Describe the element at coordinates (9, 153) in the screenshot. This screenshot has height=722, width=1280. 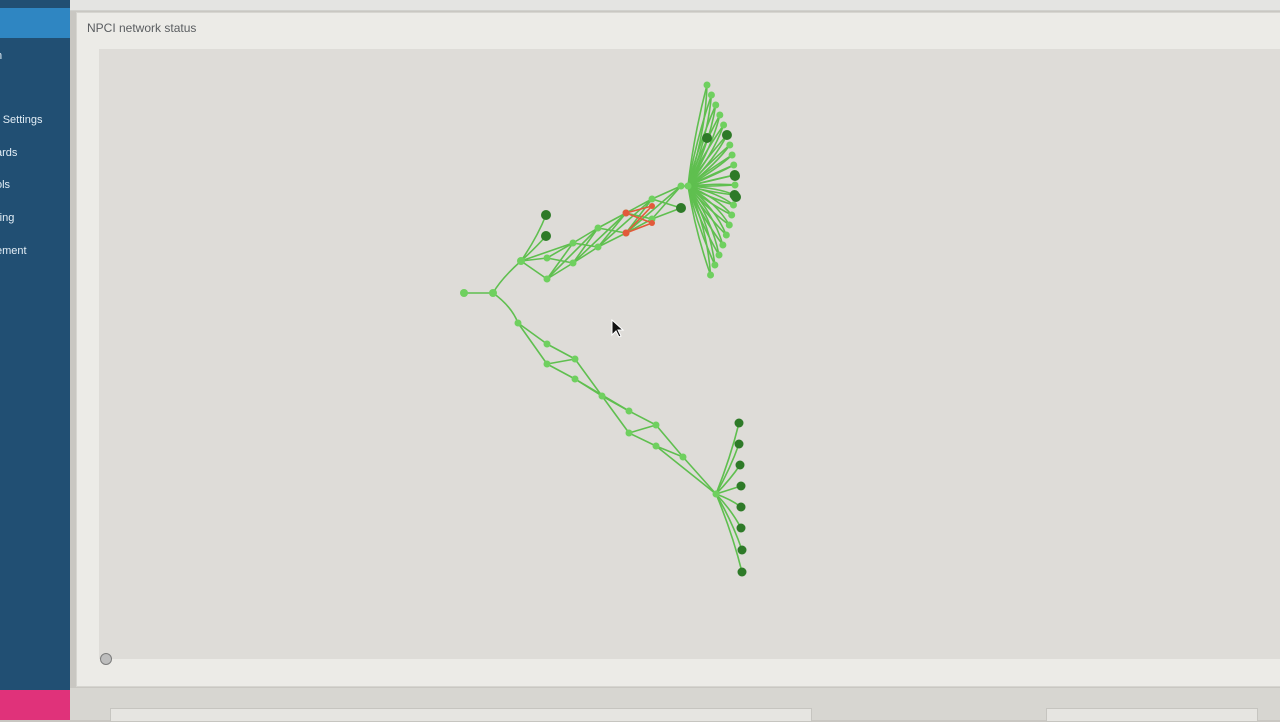
I see `sidebar-item-dashboards: ards` at that location.